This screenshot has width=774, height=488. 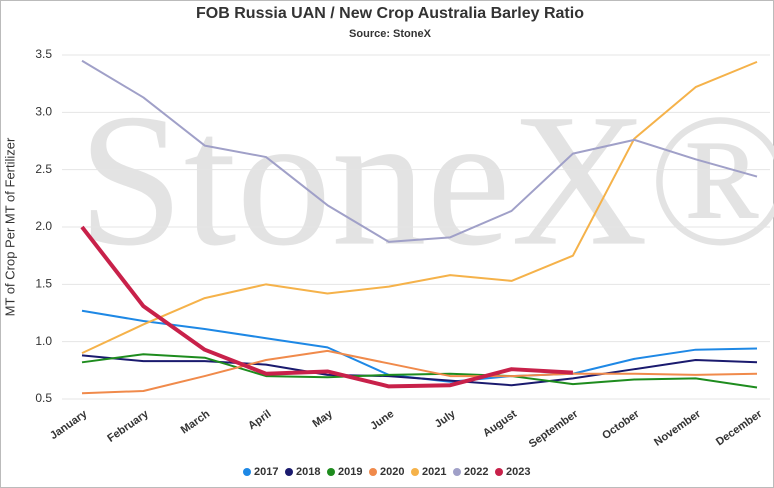 What do you see at coordinates (390, 34) in the screenshot?
I see `chart-subtitle: Source: StoneX` at bounding box center [390, 34].